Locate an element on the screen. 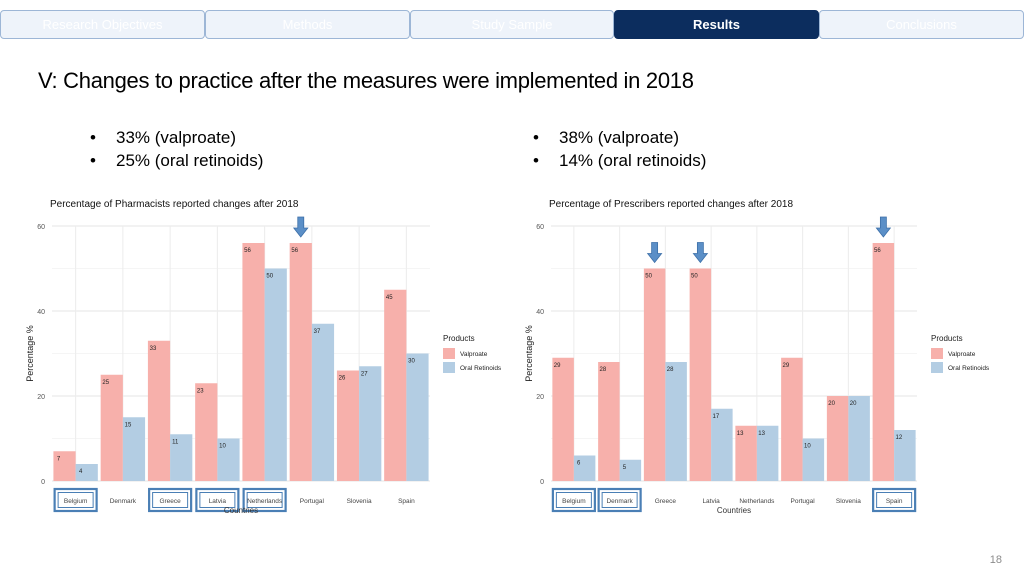  pharmacists-data-label: 23 is located at coordinates (200, 391).